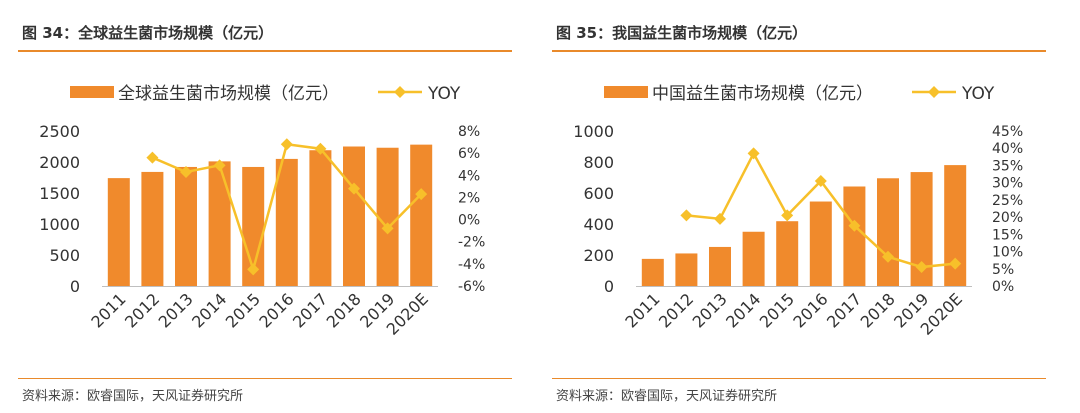 This screenshot has height=413, width=1080. Describe the element at coordinates (1007, 253) in the screenshot. I see `y-right-tick-label: 10%` at that location.